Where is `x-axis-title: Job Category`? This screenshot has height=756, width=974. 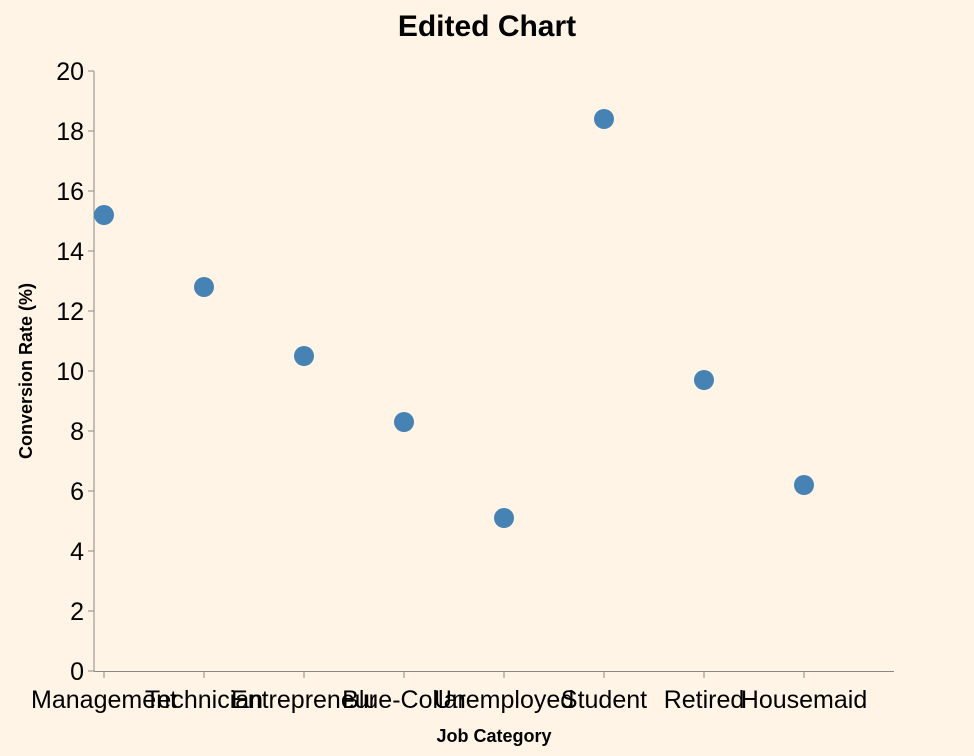
x-axis-title: Job Category is located at coordinates (493, 736).